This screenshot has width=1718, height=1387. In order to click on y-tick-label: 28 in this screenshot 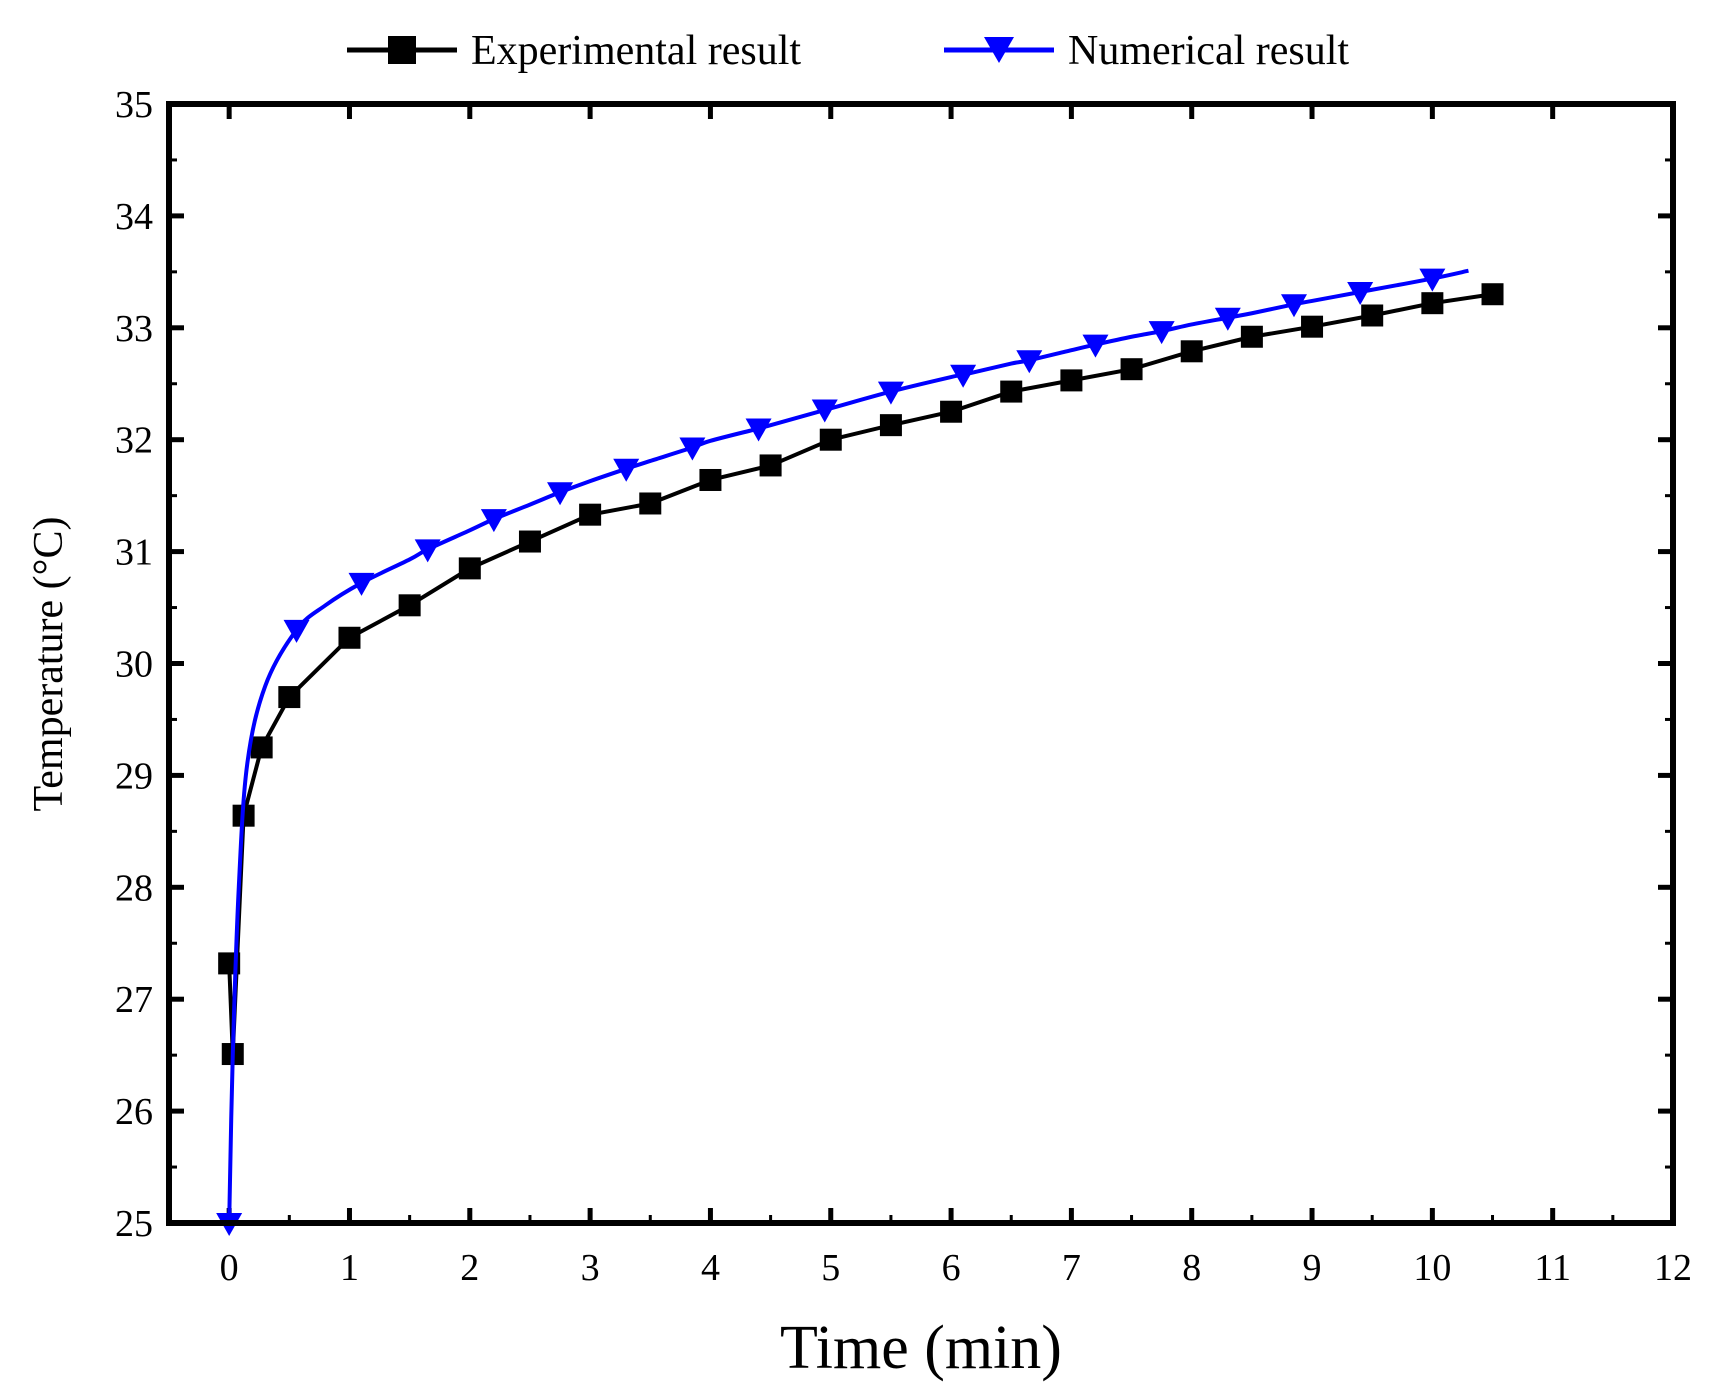, I will do `click(134, 888)`.